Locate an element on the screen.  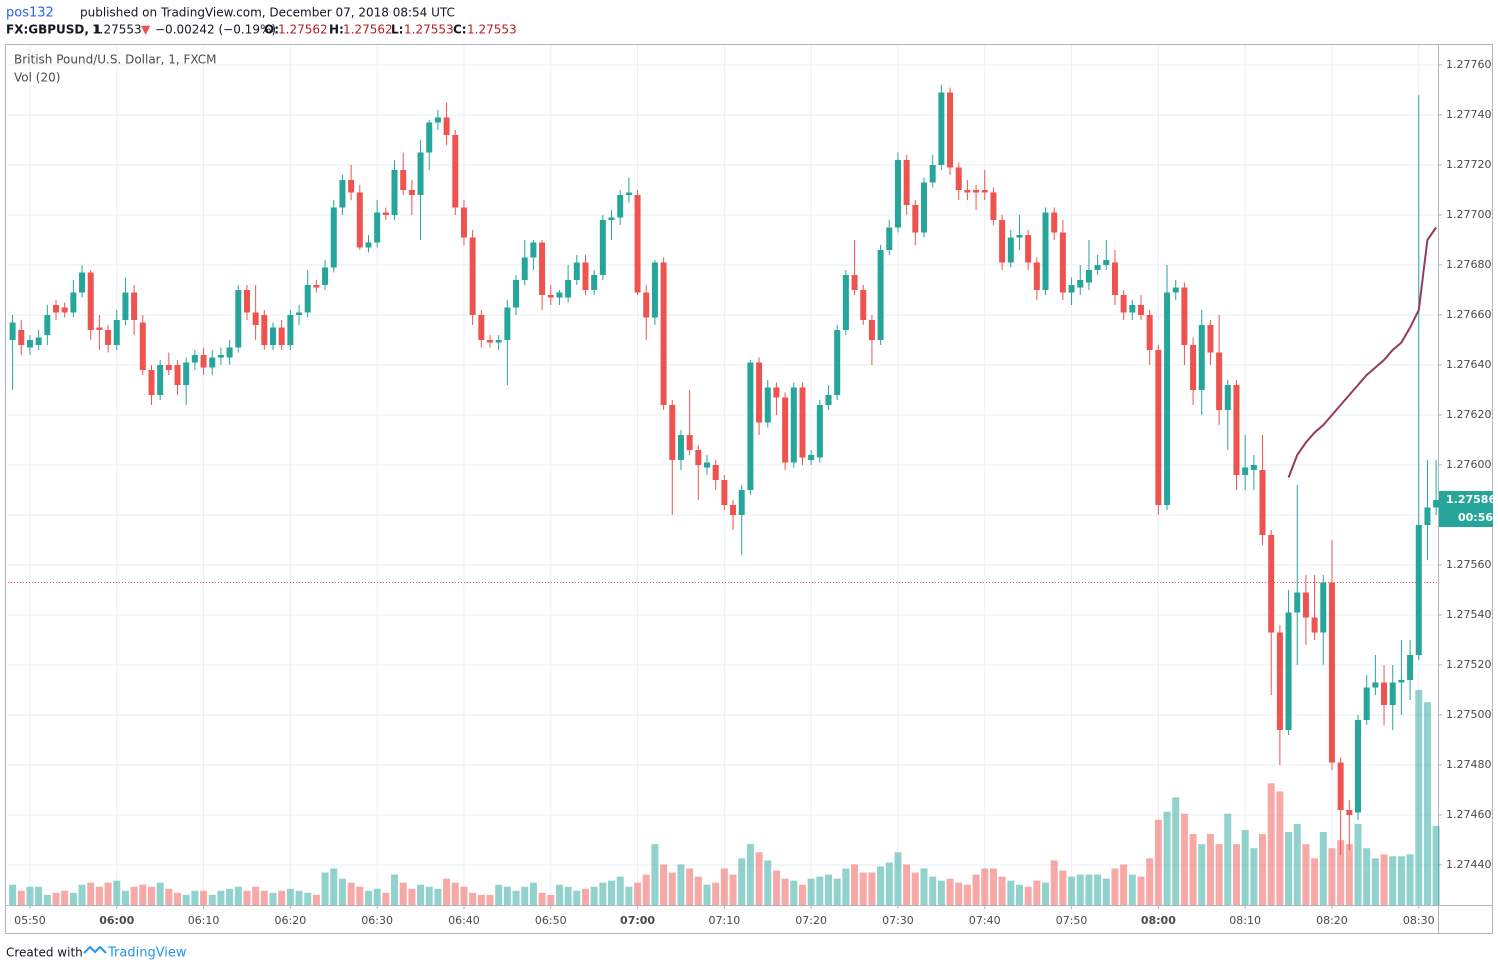
author: pos132 is located at coordinates (30, 13).